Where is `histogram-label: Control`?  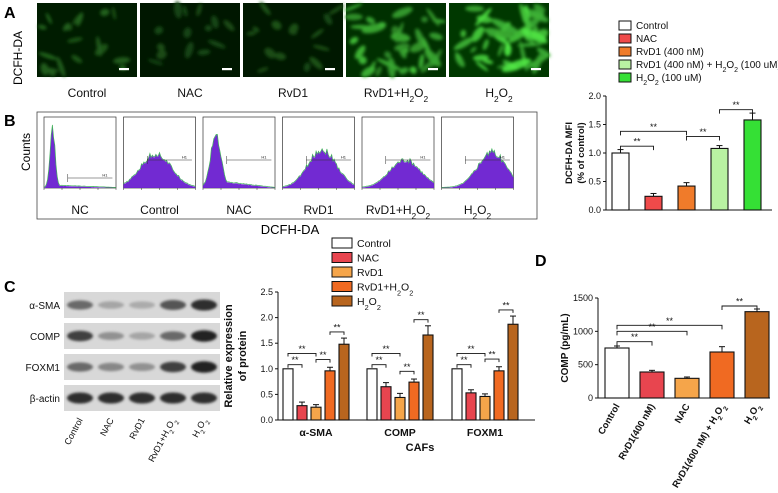 histogram-label: Control is located at coordinates (159, 210).